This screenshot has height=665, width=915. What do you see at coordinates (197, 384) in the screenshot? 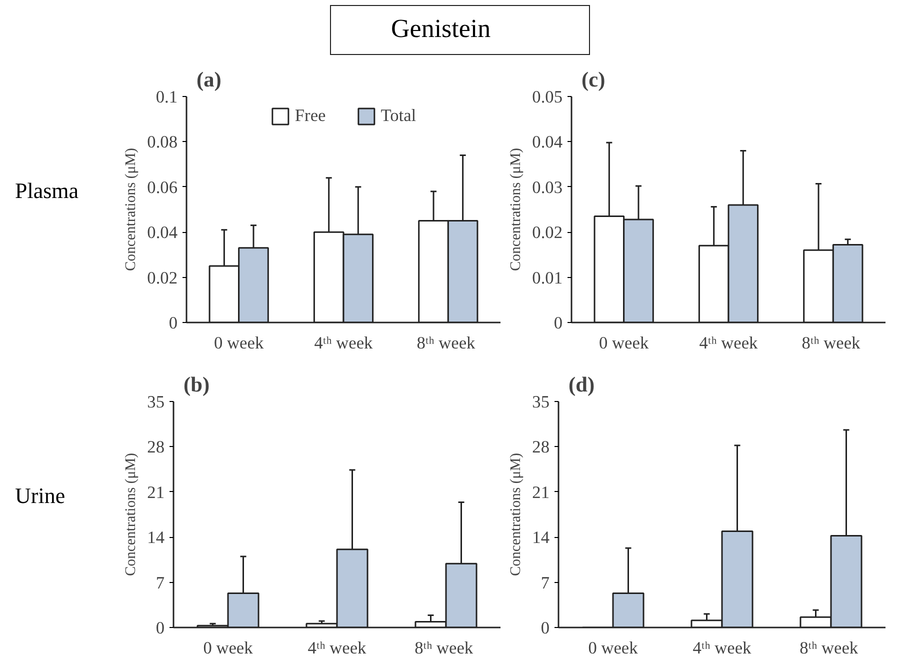
I see `chart-title: (b)` at bounding box center [197, 384].